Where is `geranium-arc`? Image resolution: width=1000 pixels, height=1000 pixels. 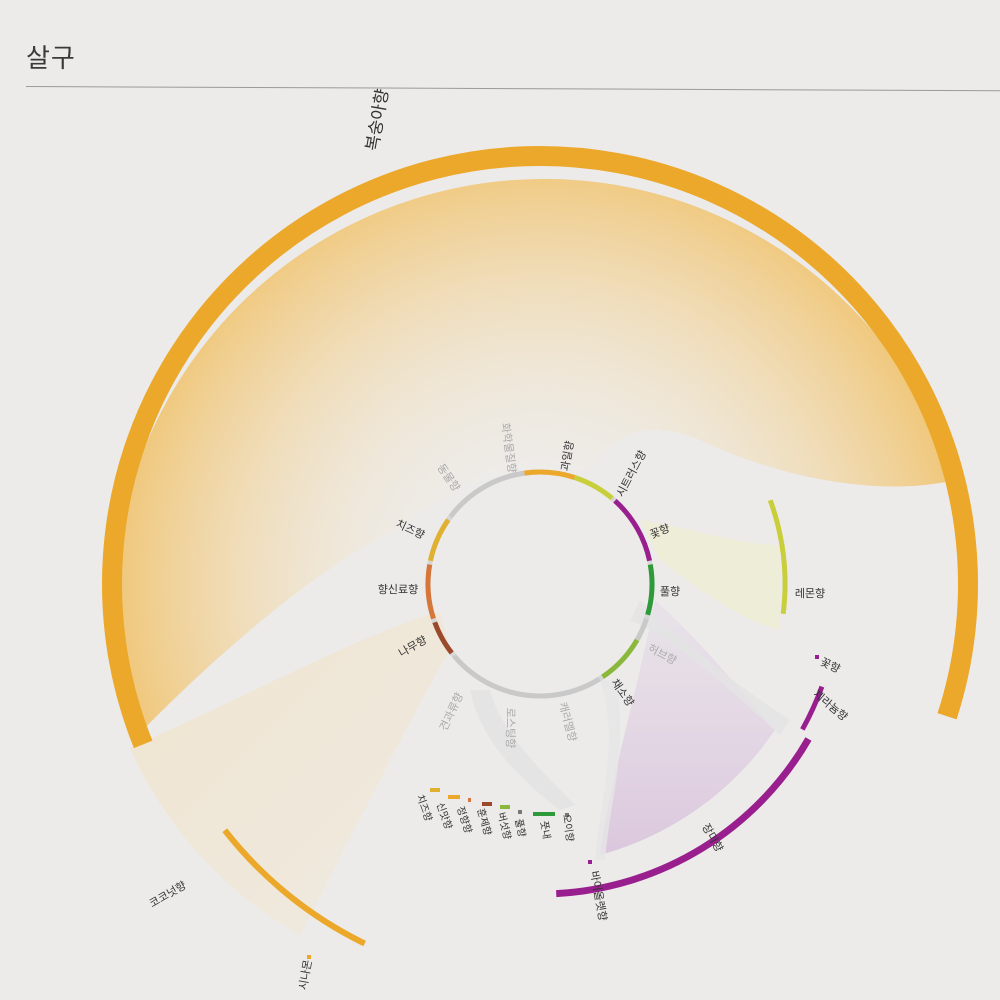 geranium-arc is located at coordinates (812, 708).